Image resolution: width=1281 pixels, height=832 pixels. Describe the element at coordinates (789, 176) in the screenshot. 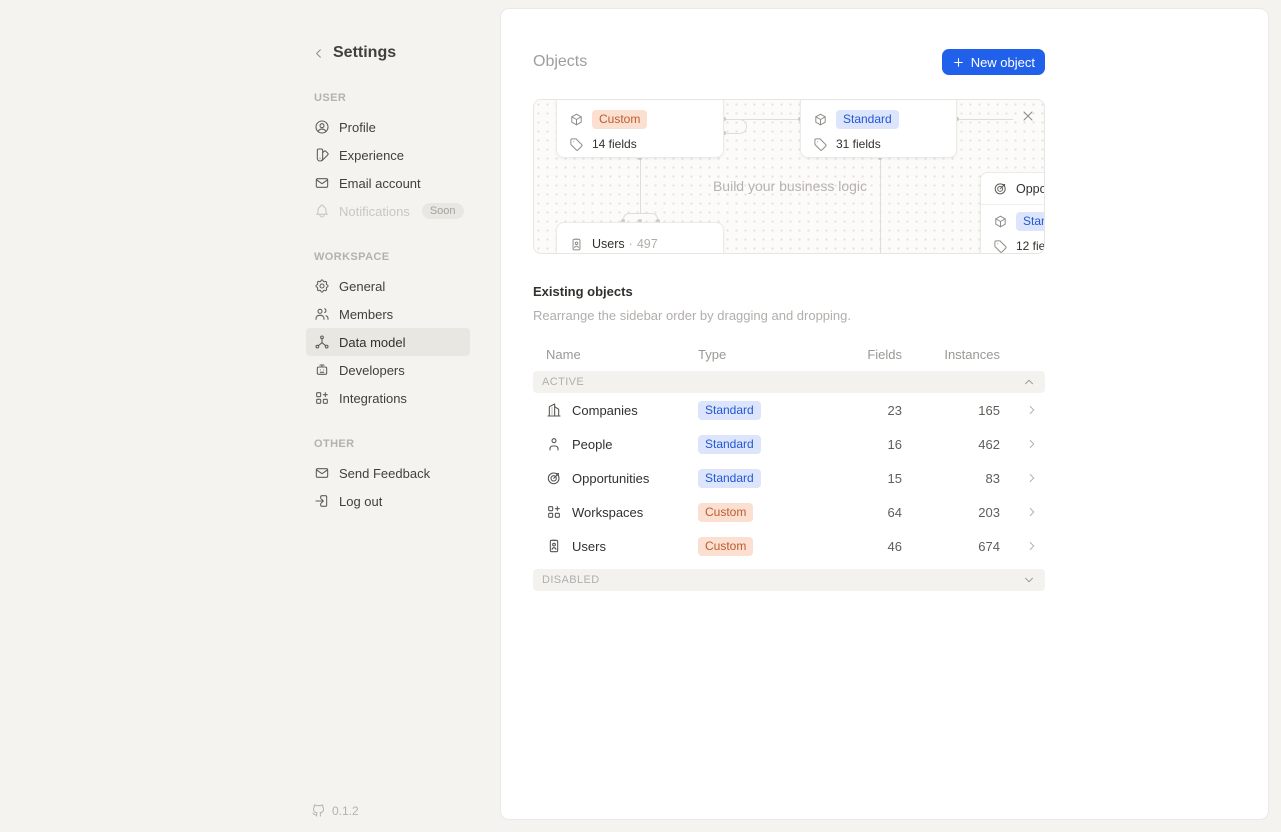

I see `data-model-banner: Build your business logic Custom` at that location.